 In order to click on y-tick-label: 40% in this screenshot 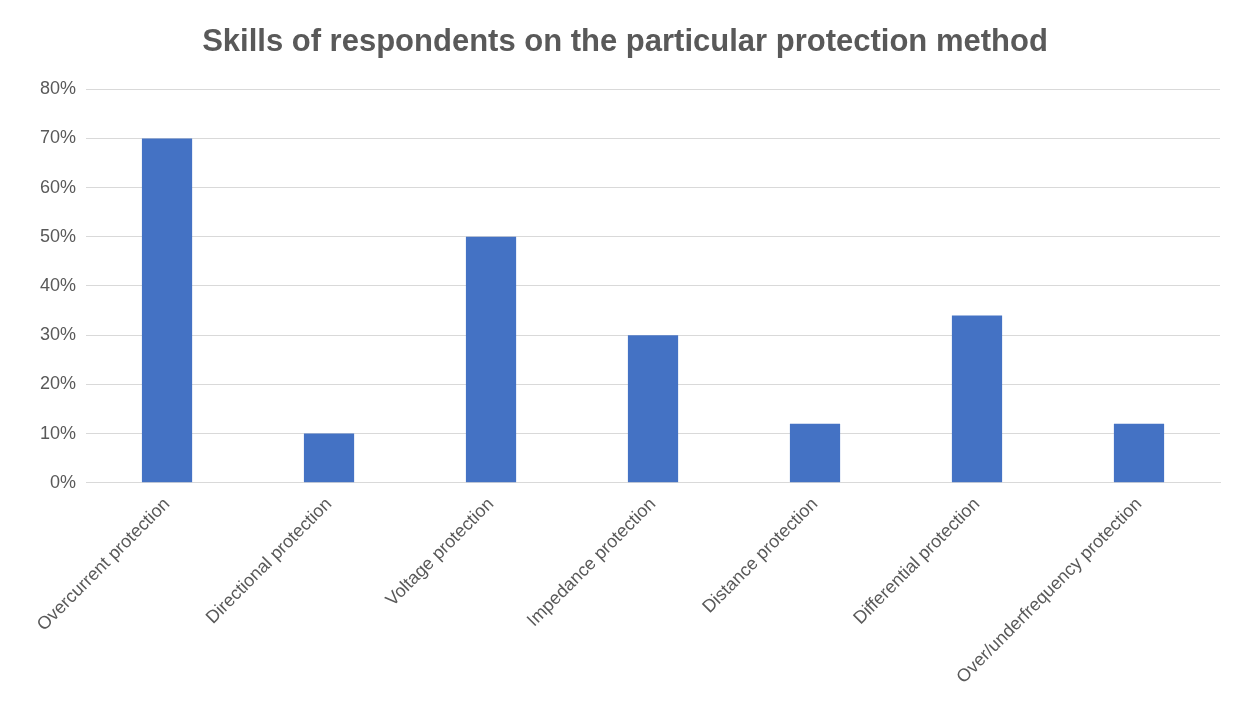, I will do `click(58, 284)`.